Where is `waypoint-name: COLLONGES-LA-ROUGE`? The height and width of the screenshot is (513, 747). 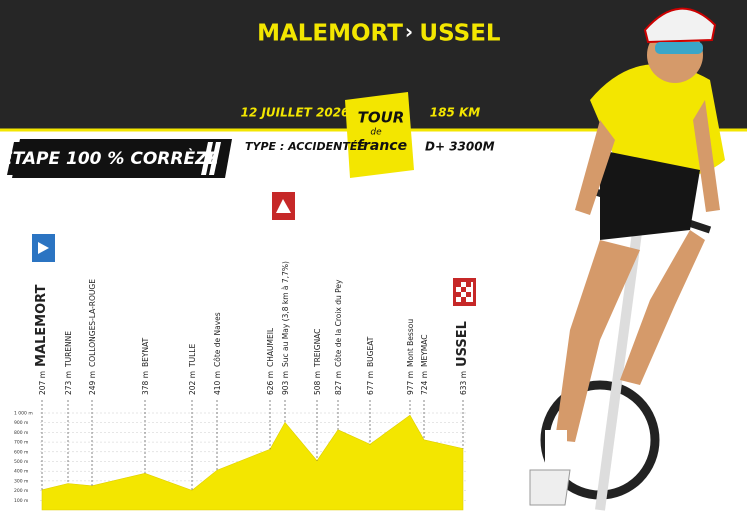 waypoint-name: COLLONGES-LA-ROUGE is located at coordinates (92, 323).